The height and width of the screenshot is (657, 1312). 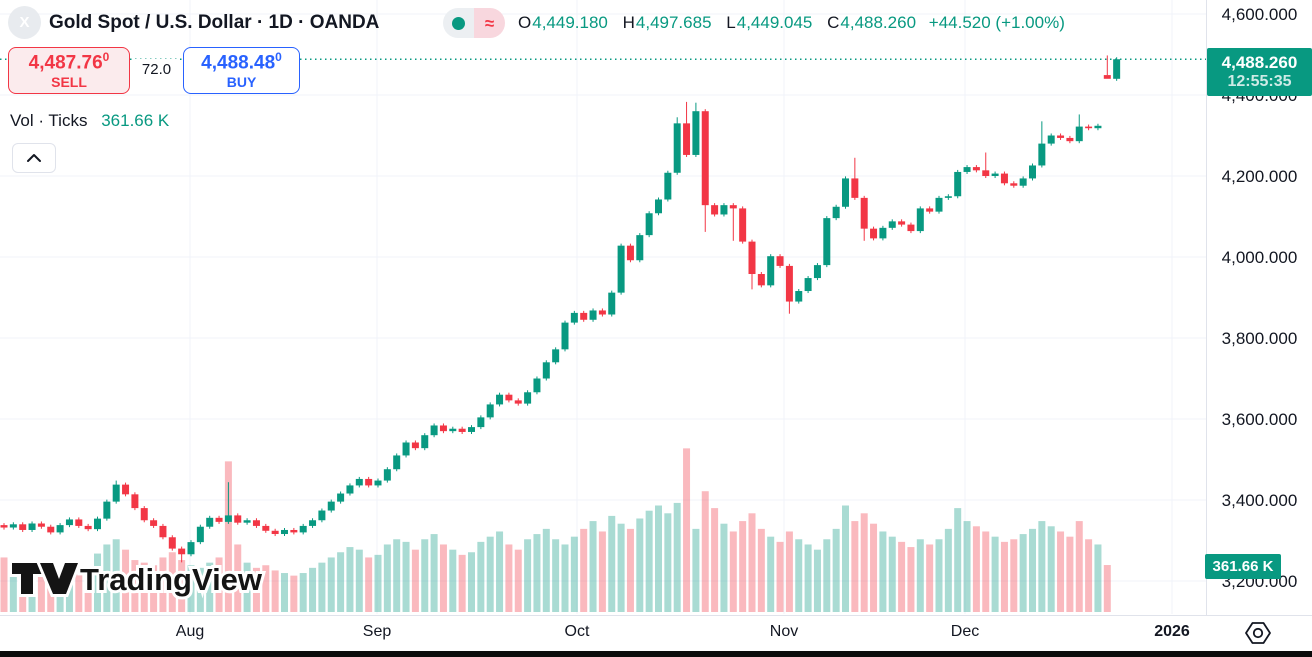 What do you see at coordinates (656, 654) in the screenshot?
I see `window-bottom-bar` at bounding box center [656, 654].